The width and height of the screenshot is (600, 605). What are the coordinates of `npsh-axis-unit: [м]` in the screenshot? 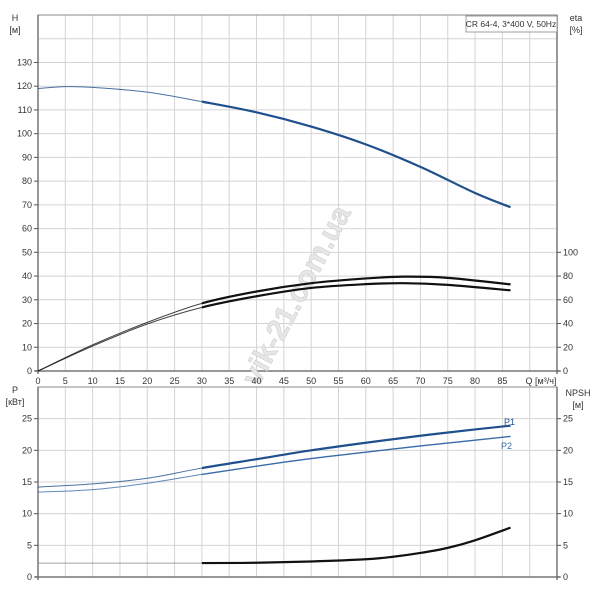 It's located at (577, 405).